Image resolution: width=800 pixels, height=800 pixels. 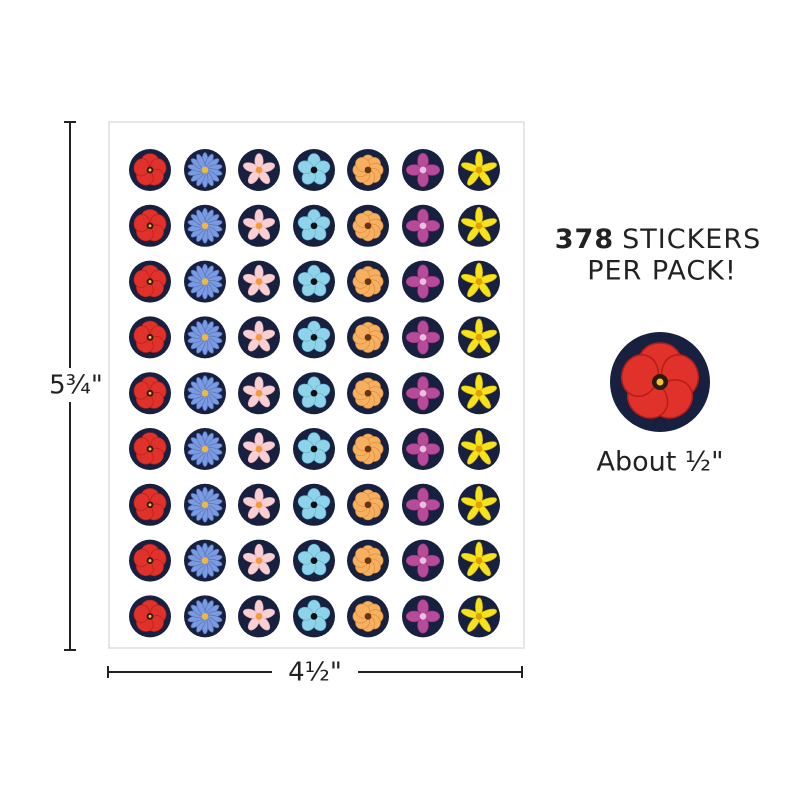 What do you see at coordinates (660, 382) in the screenshot?
I see `sample-sticker` at bounding box center [660, 382].